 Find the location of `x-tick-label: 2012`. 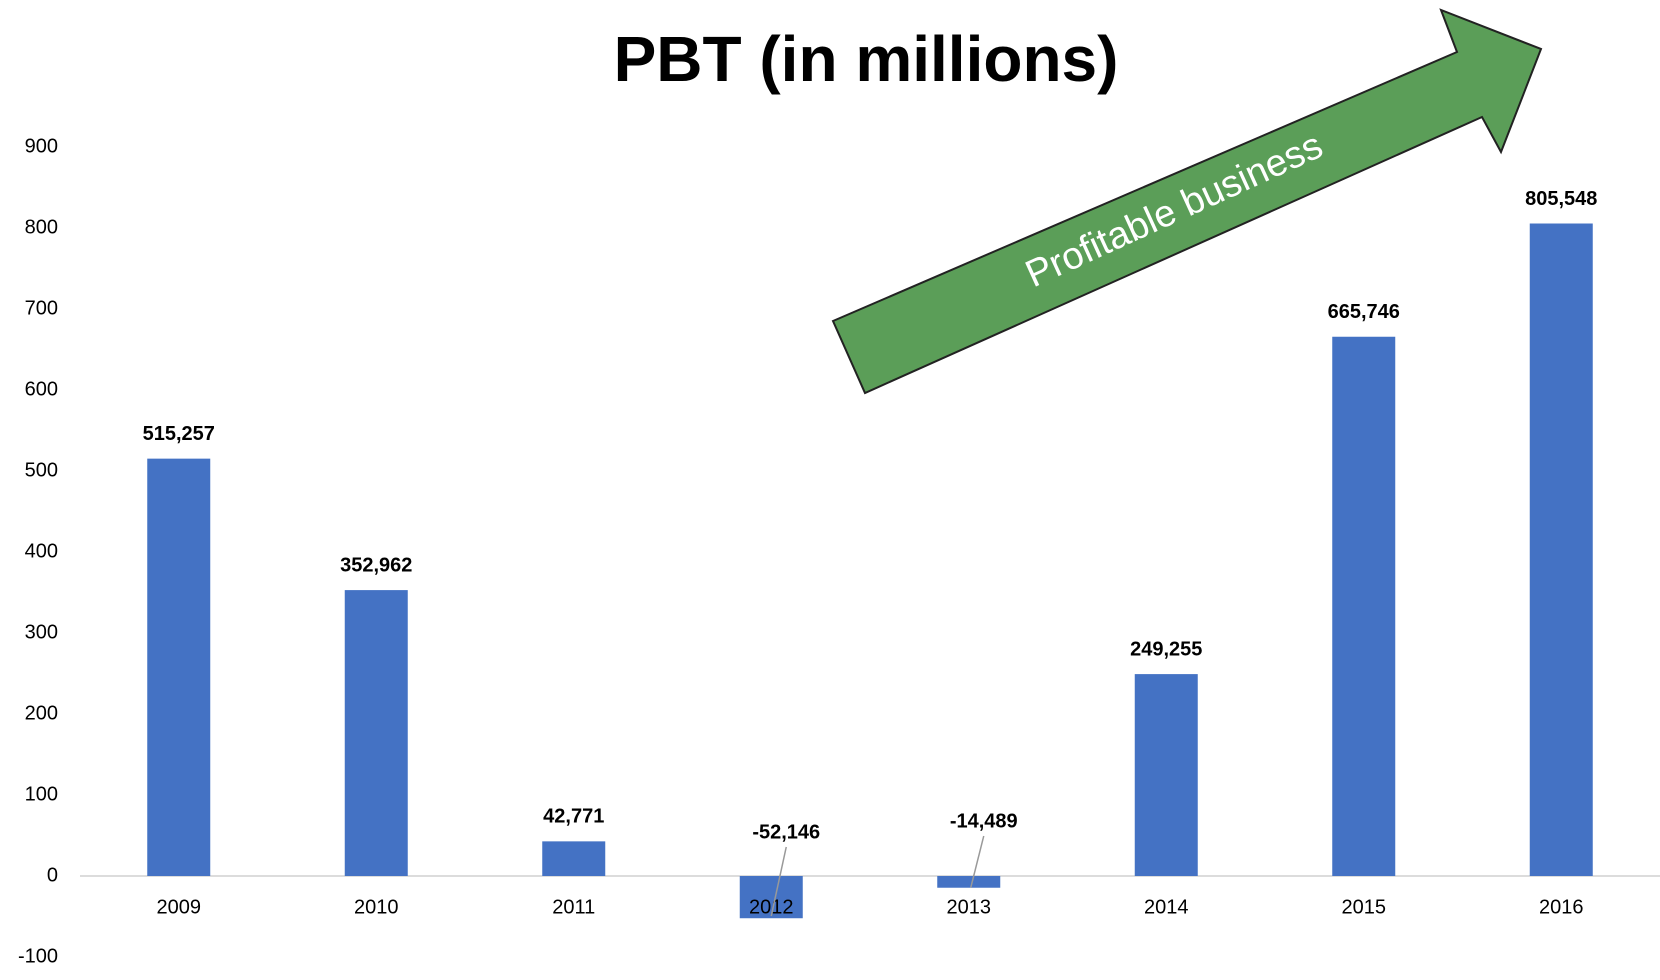

x-tick-label: 2012 is located at coordinates (771, 907).